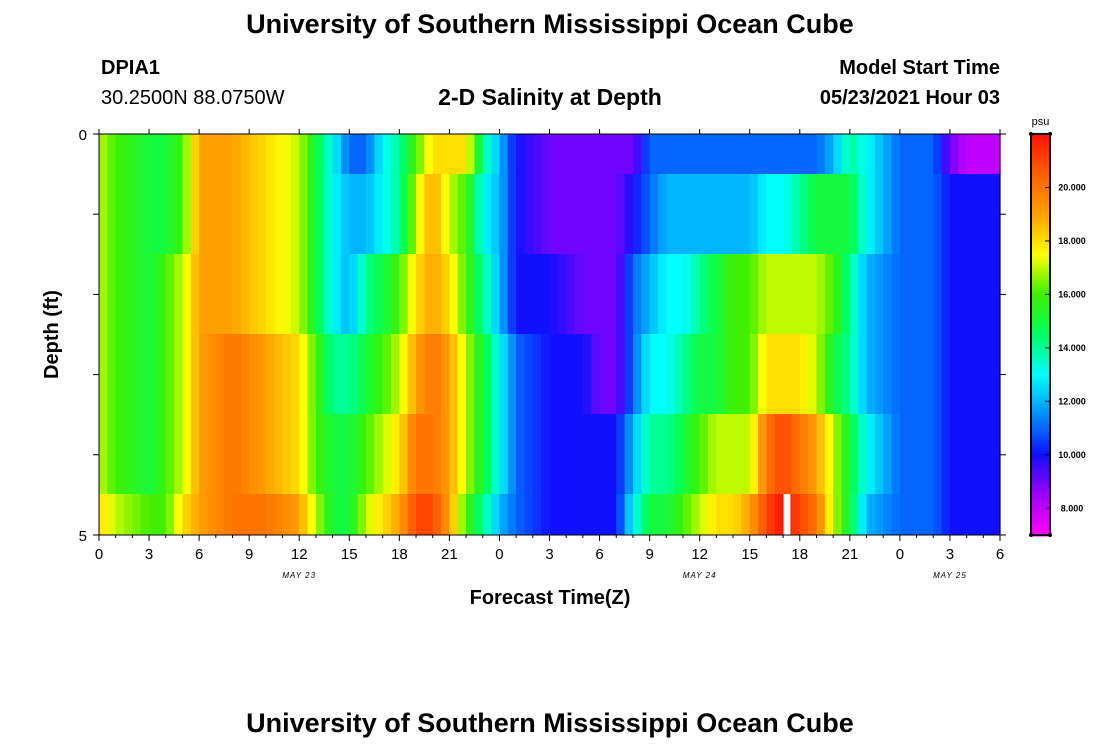 The width and height of the screenshot is (1100, 750). I want to click on x-tick-label: 6, so click(199, 554).